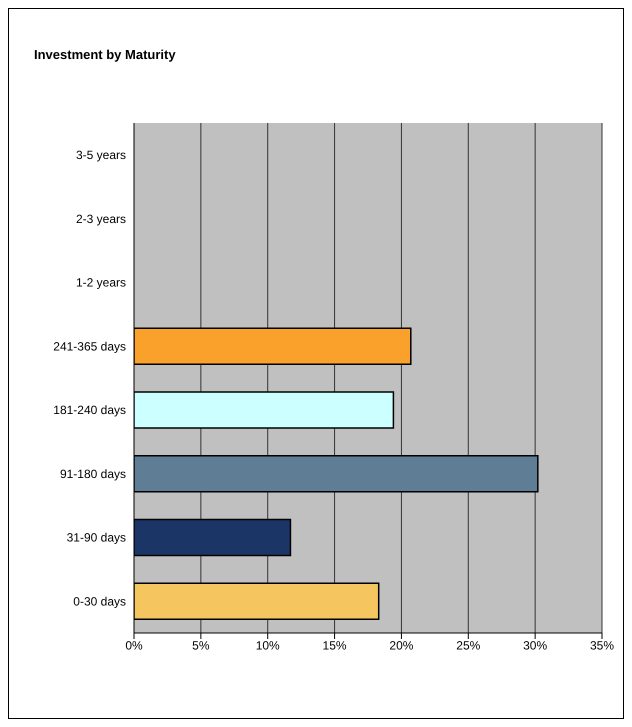  I want to click on x-tick-label: 0%, so click(134, 645).